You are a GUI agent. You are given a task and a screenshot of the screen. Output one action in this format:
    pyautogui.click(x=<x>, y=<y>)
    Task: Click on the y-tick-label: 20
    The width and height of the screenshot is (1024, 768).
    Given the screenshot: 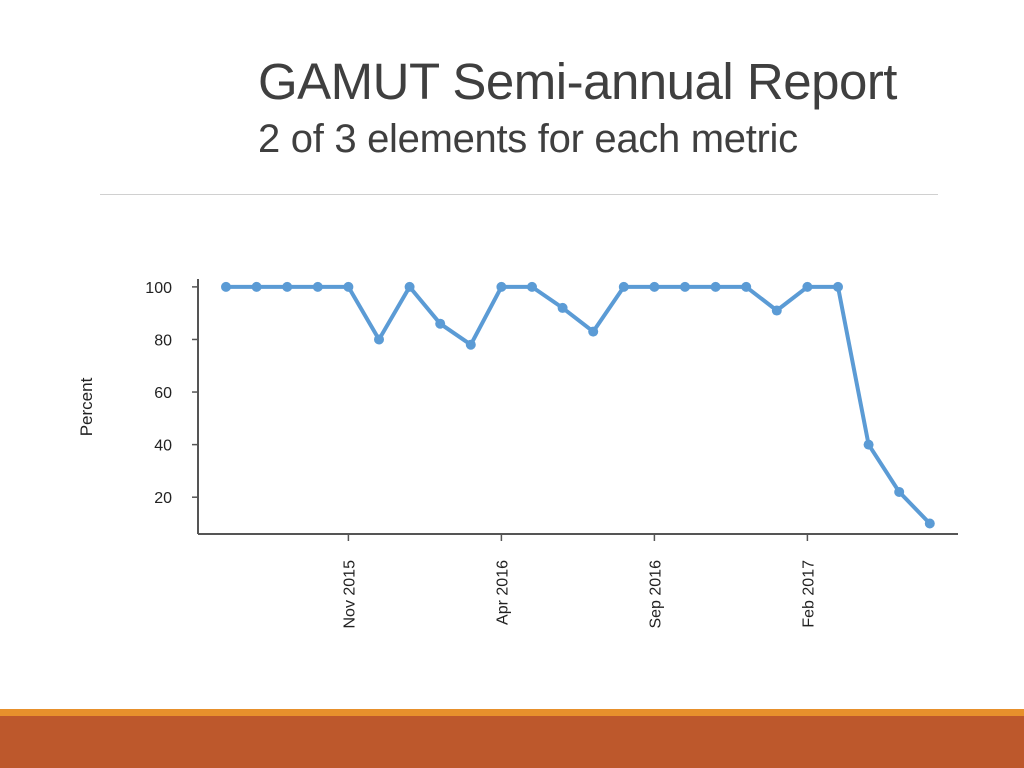 What is the action you would take?
    pyautogui.click(x=163, y=498)
    